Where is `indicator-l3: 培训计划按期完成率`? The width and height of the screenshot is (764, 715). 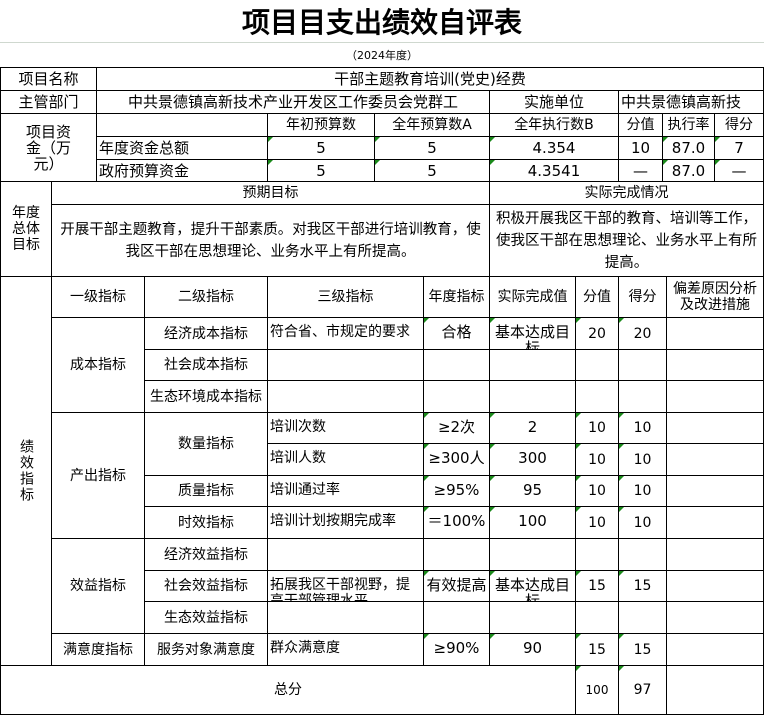 indicator-l3: 培训计划按期完成率 is located at coordinates (346, 523).